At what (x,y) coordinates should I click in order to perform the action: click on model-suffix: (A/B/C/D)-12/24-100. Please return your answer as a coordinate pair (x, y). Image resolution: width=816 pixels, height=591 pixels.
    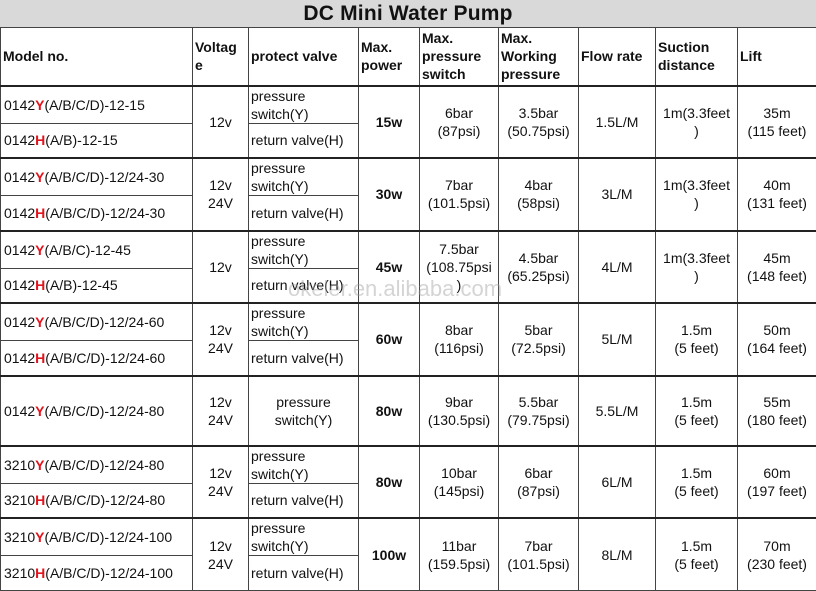
    Looking at the image, I should click on (109, 537).